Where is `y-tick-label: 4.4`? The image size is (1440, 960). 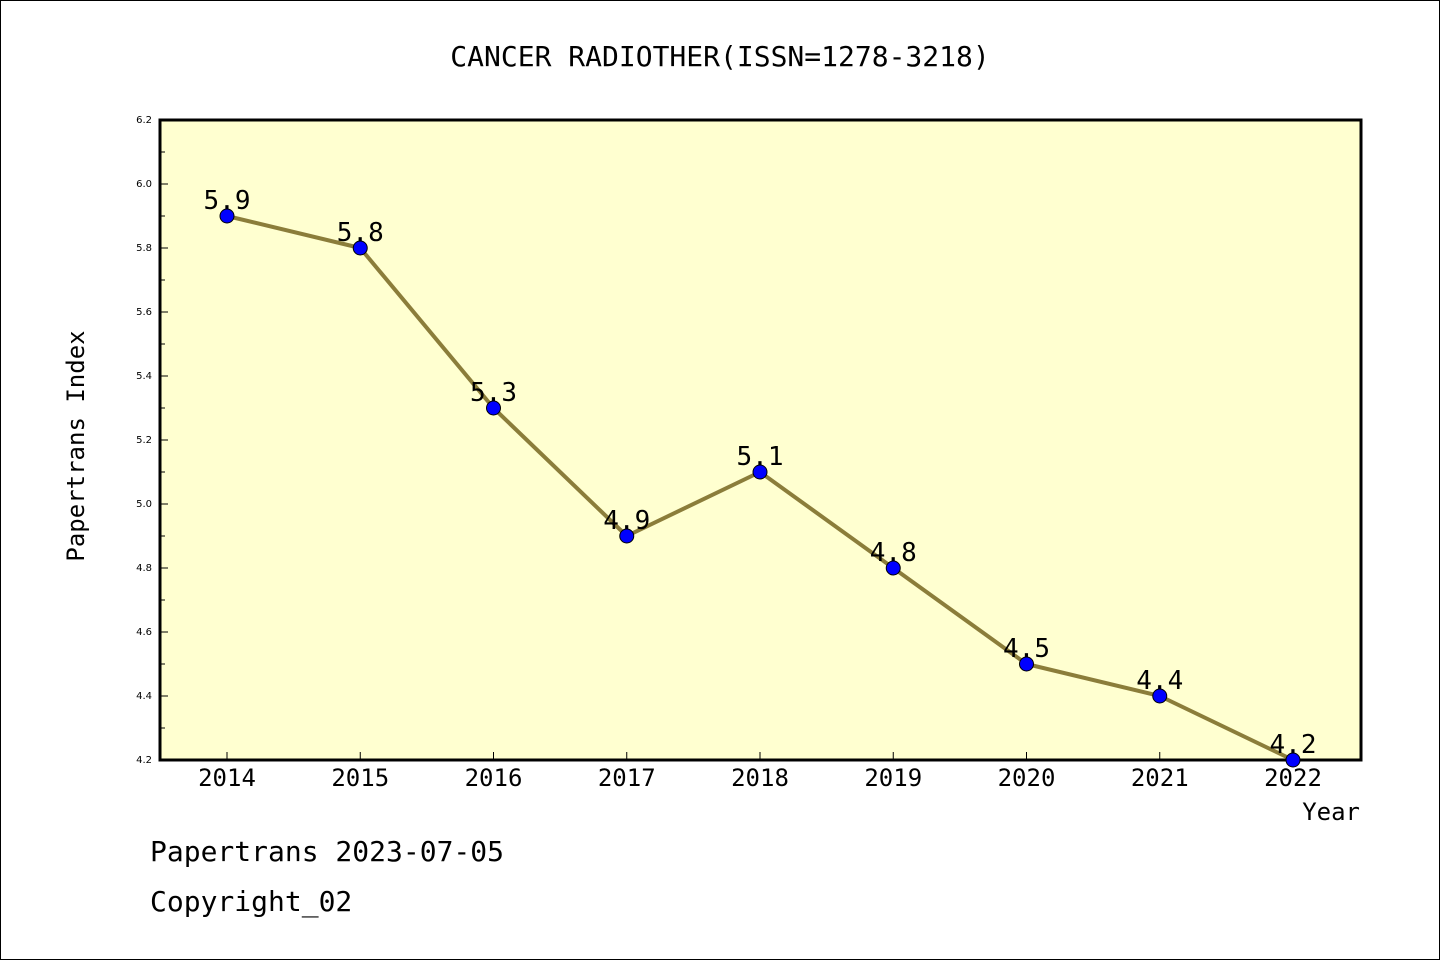 y-tick-label: 4.4 is located at coordinates (144, 696).